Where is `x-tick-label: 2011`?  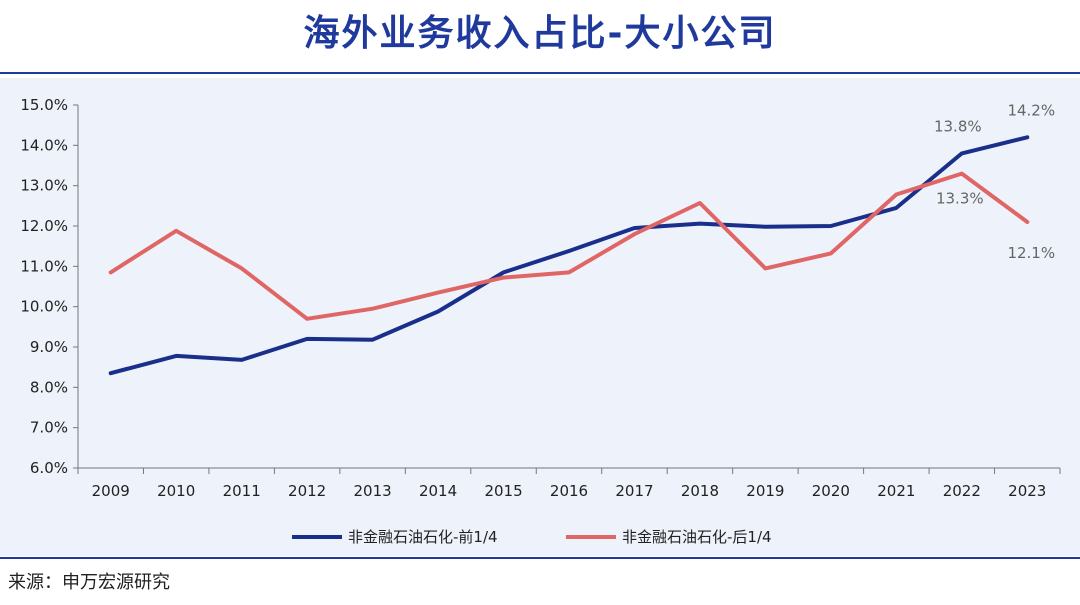
x-tick-label: 2011 is located at coordinates (242, 491).